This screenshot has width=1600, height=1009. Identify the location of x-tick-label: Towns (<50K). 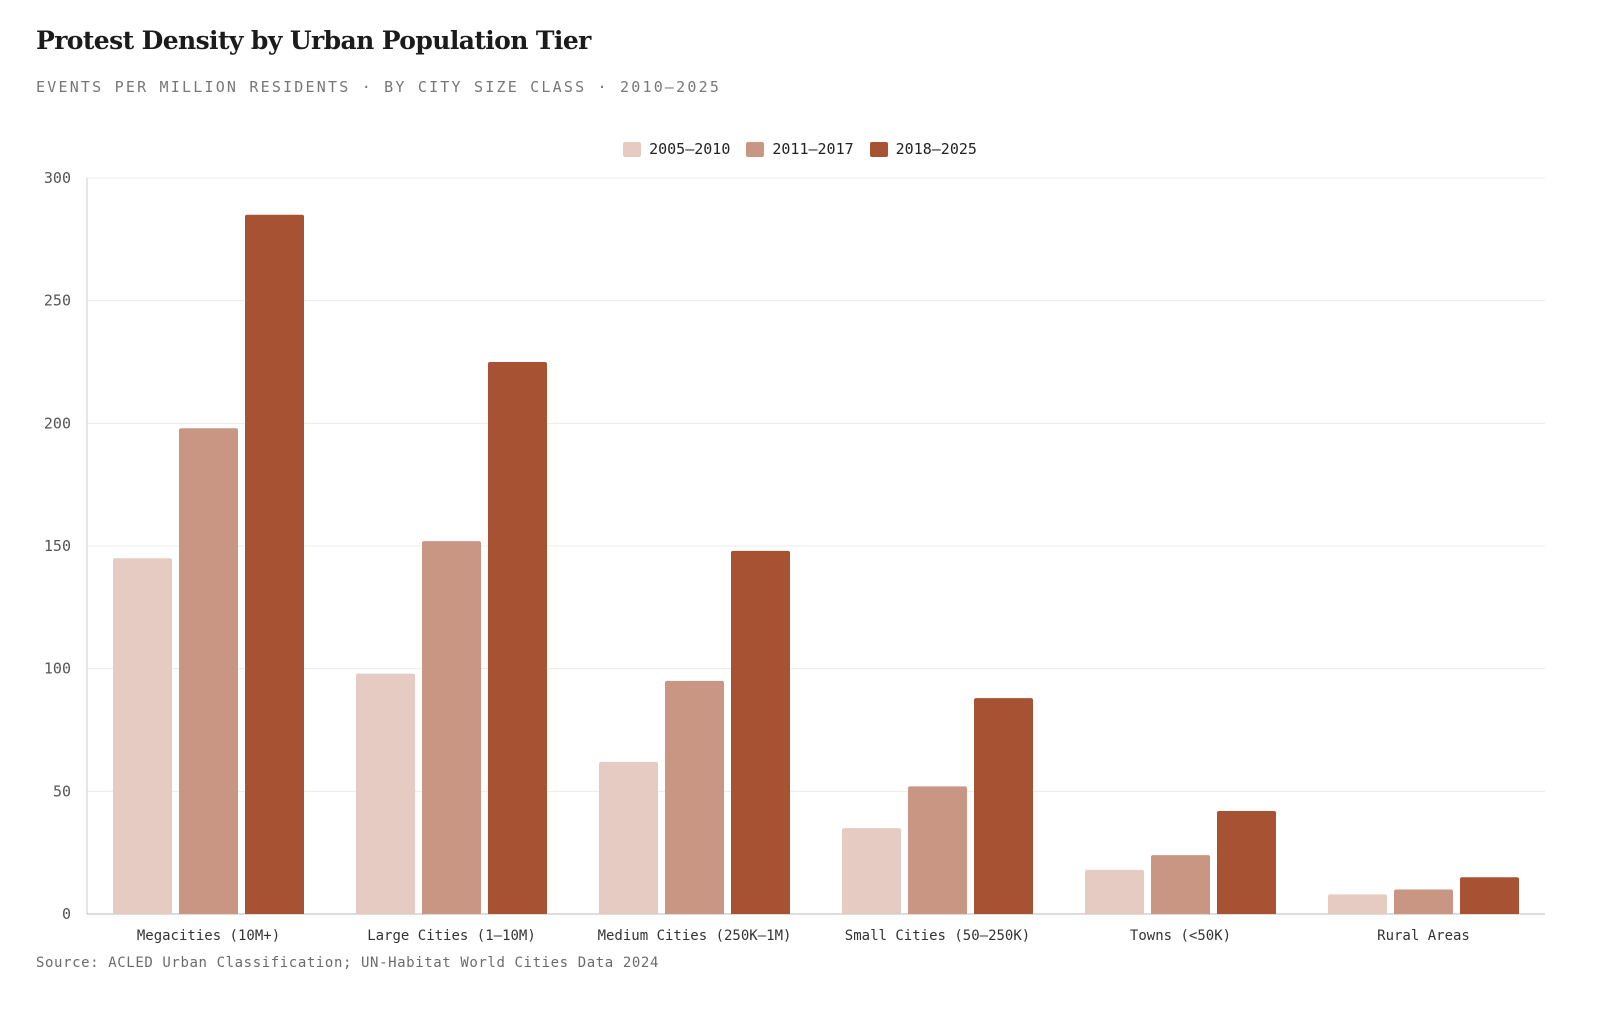
(1180, 936).